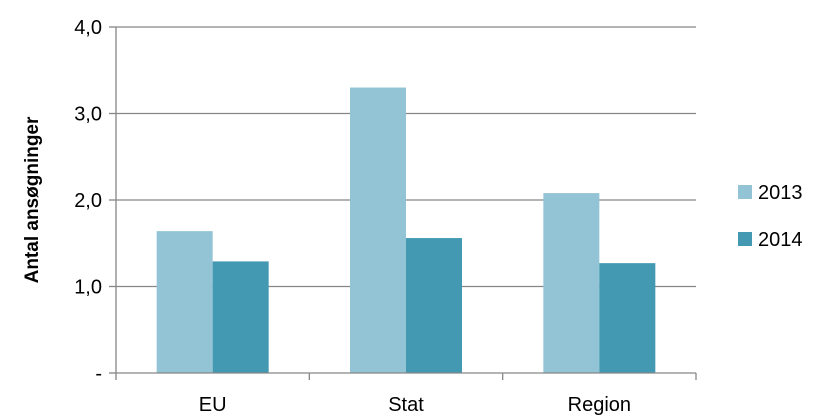  Describe the element at coordinates (213, 405) in the screenshot. I see `x-tick-label: EU` at that location.